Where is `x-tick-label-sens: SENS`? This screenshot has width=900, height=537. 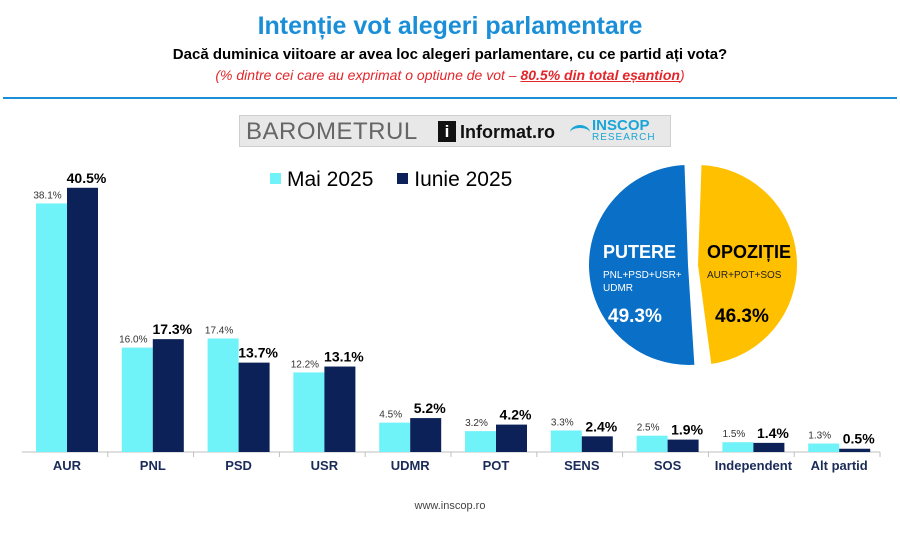 x-tick-label-sens: SENS is located at coordinates (582, 465).